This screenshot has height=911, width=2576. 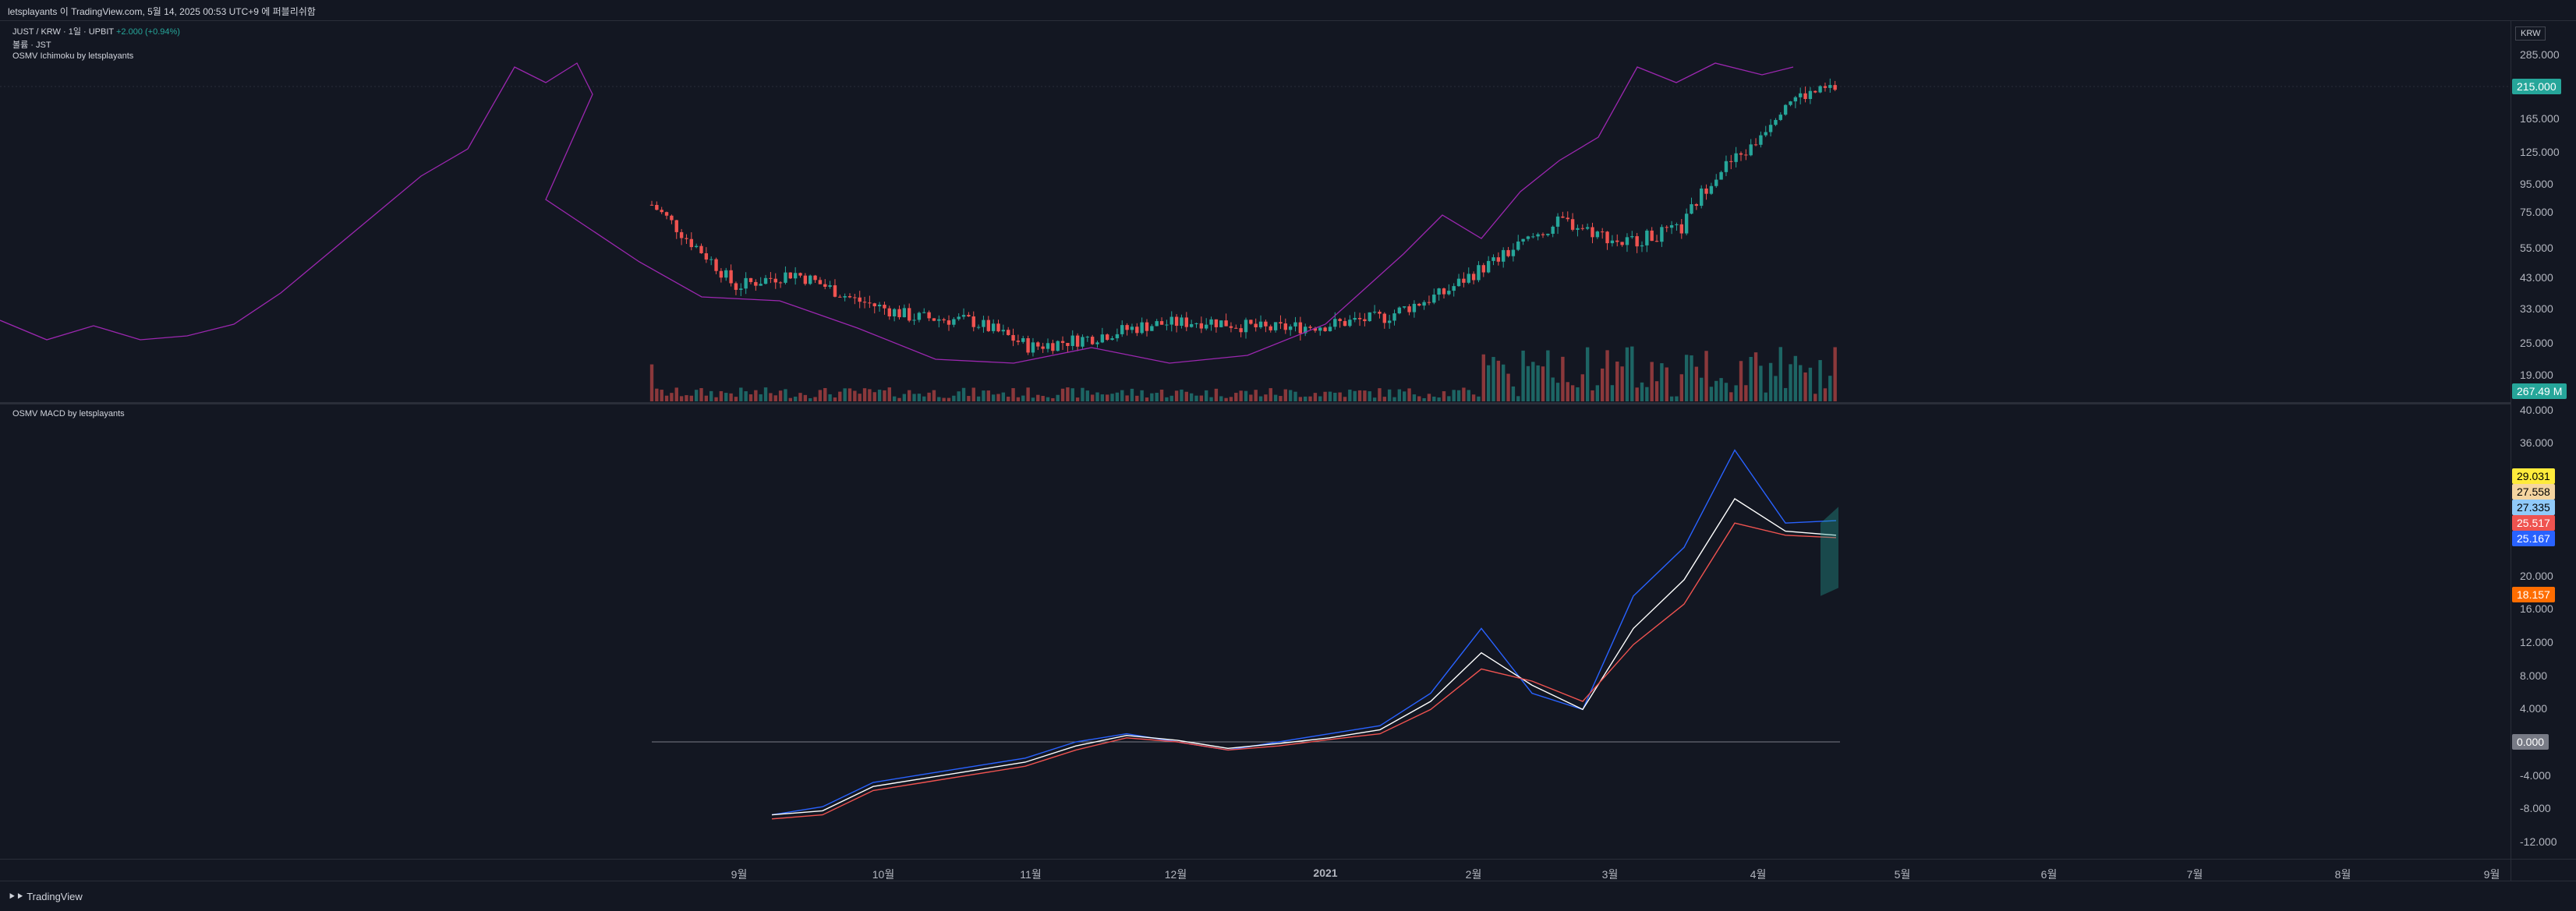 I want to click on pane-divider, so click(x=1255, y=403).